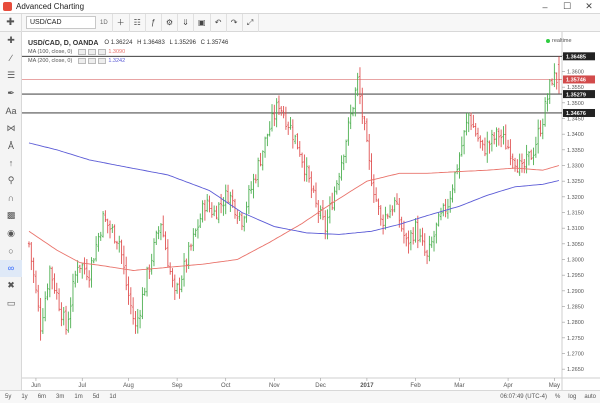 The image size is (600, 403). Describe the element at coordinates (11, 58) in the screenshot. I see `trend-line-icon: ∕` at that location.